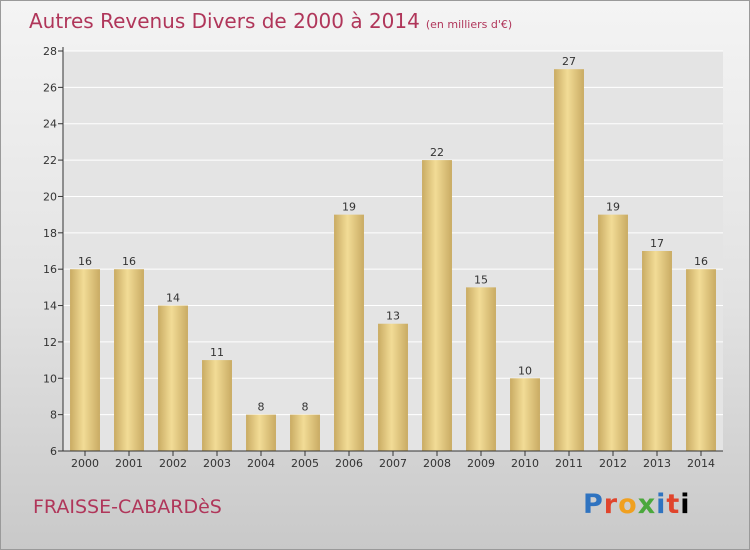 Image resolution: width=750 pixels, height=550 pixels. What do you see at coordinates (657, 243) in the screenshot?
I see `bar-value-label: 17` at bounding box center [657, 243].